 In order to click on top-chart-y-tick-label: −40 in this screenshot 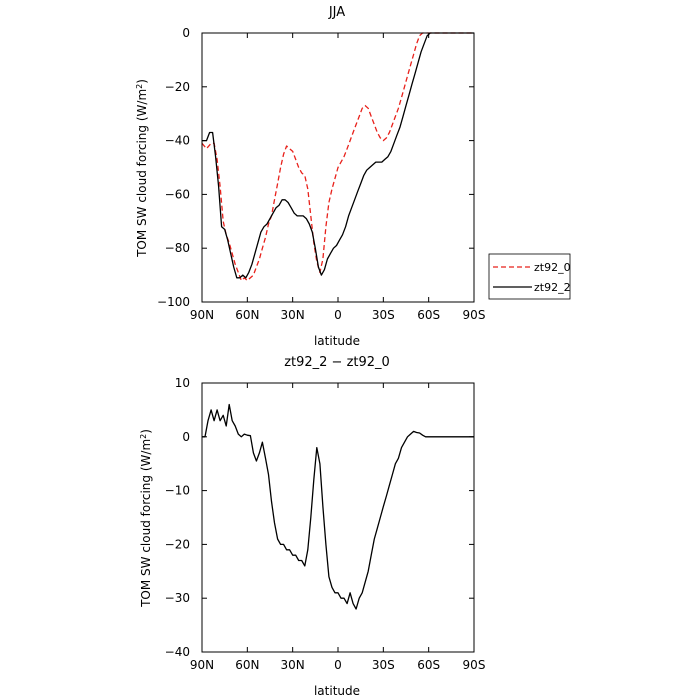, I will do `click(177, 141)`.